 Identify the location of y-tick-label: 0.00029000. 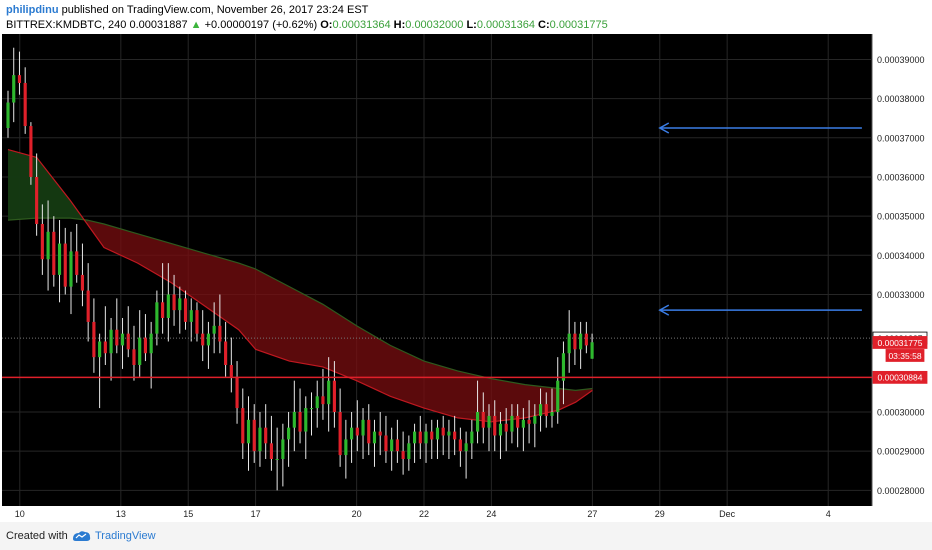
(901, 452).